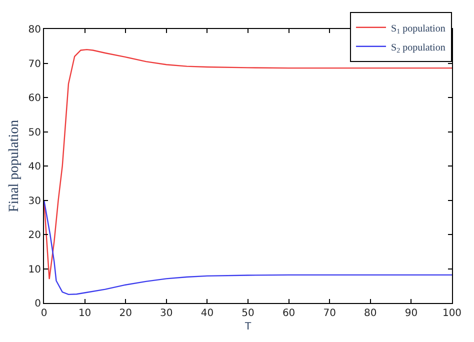  What do you see at coordinates (34, 167) in the screenshot?
I see `y-tick-label: 40` at bounding box center [34, 167].